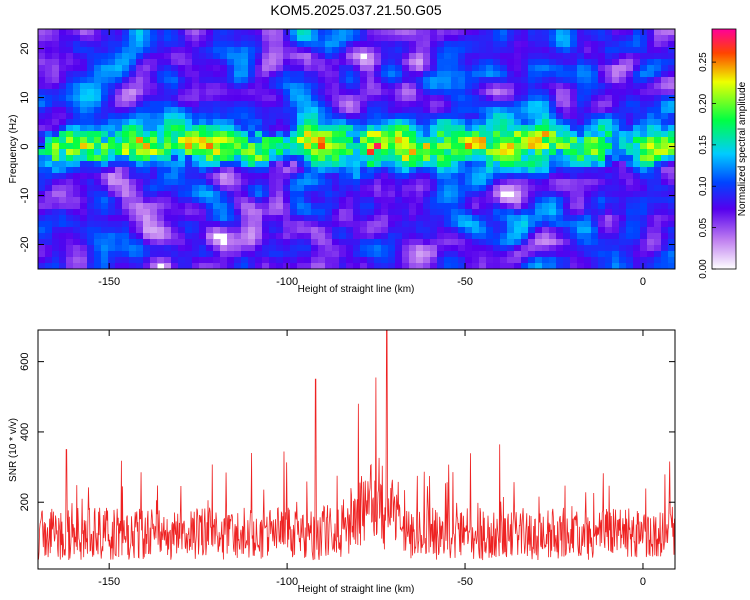  What do you see at coordinates (25, 196) in the screenshot?
I see `y-tick-label: -10` at bounding box center [25, 196].